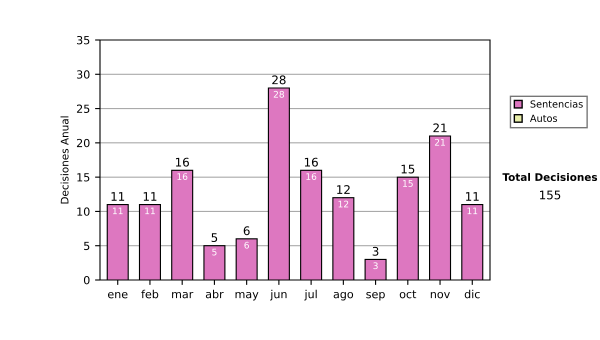 The image size is (600, 340). What do you see at coordinates (375, 251) in the screenshot?
I see `total-label: 3` at bounding box center [375, 251].